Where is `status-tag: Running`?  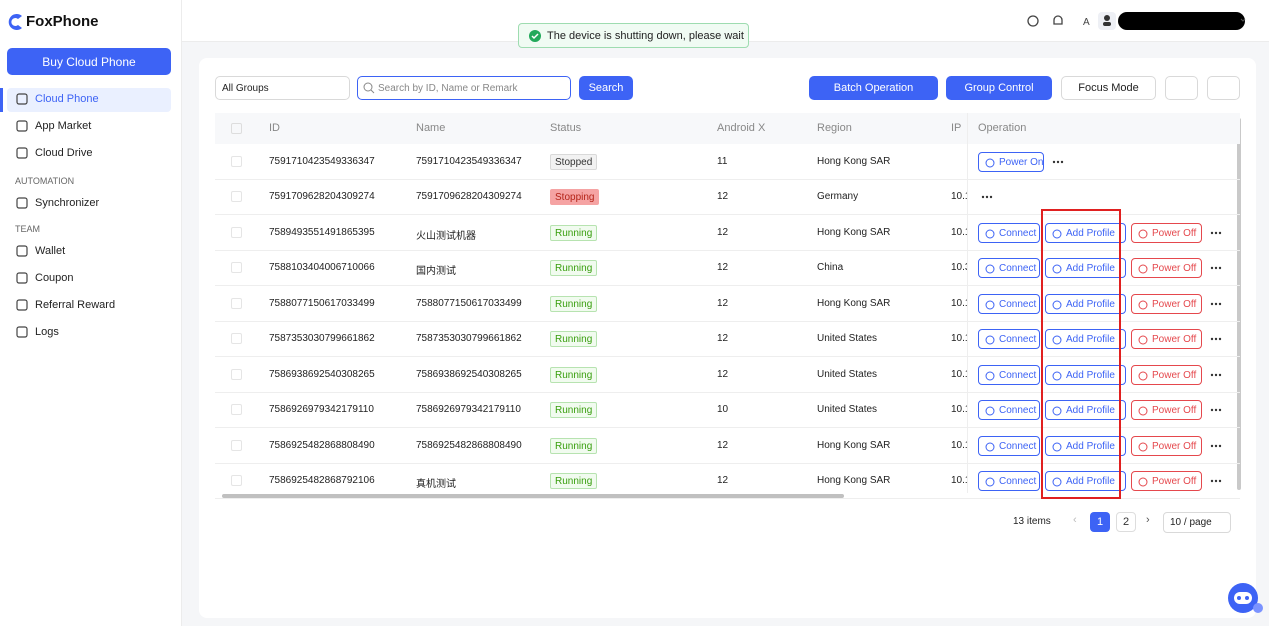
status-tag: Running is located at coordinates (574, 232).